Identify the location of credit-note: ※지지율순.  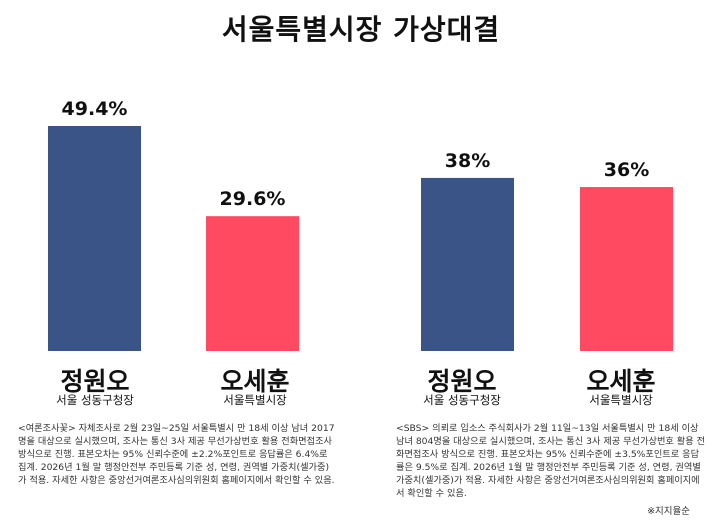
(668, 511).